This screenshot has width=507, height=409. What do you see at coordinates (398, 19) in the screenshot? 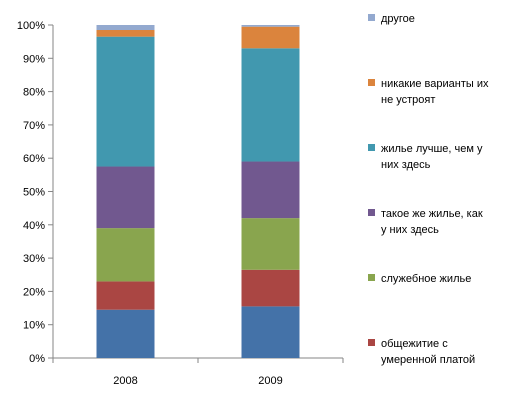
I see `legend-label: другое` at bounding box center [398, 19].